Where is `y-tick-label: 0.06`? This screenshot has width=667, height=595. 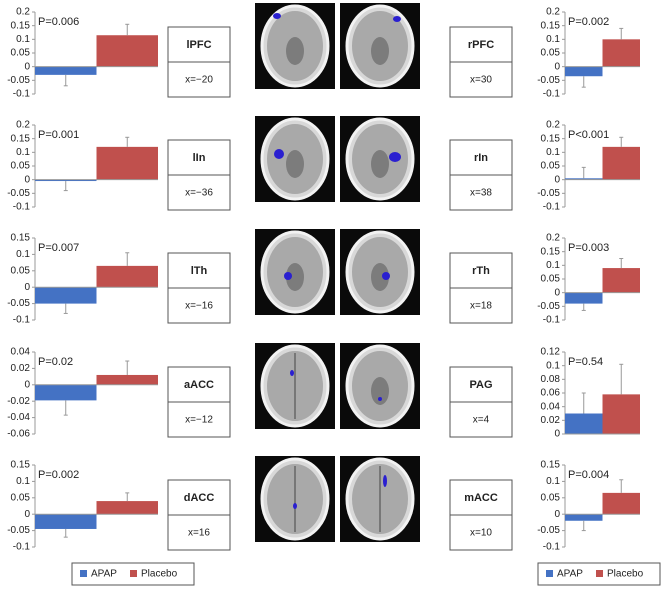
y-tick-label: 0.06 is located at coordinates (551, 393).